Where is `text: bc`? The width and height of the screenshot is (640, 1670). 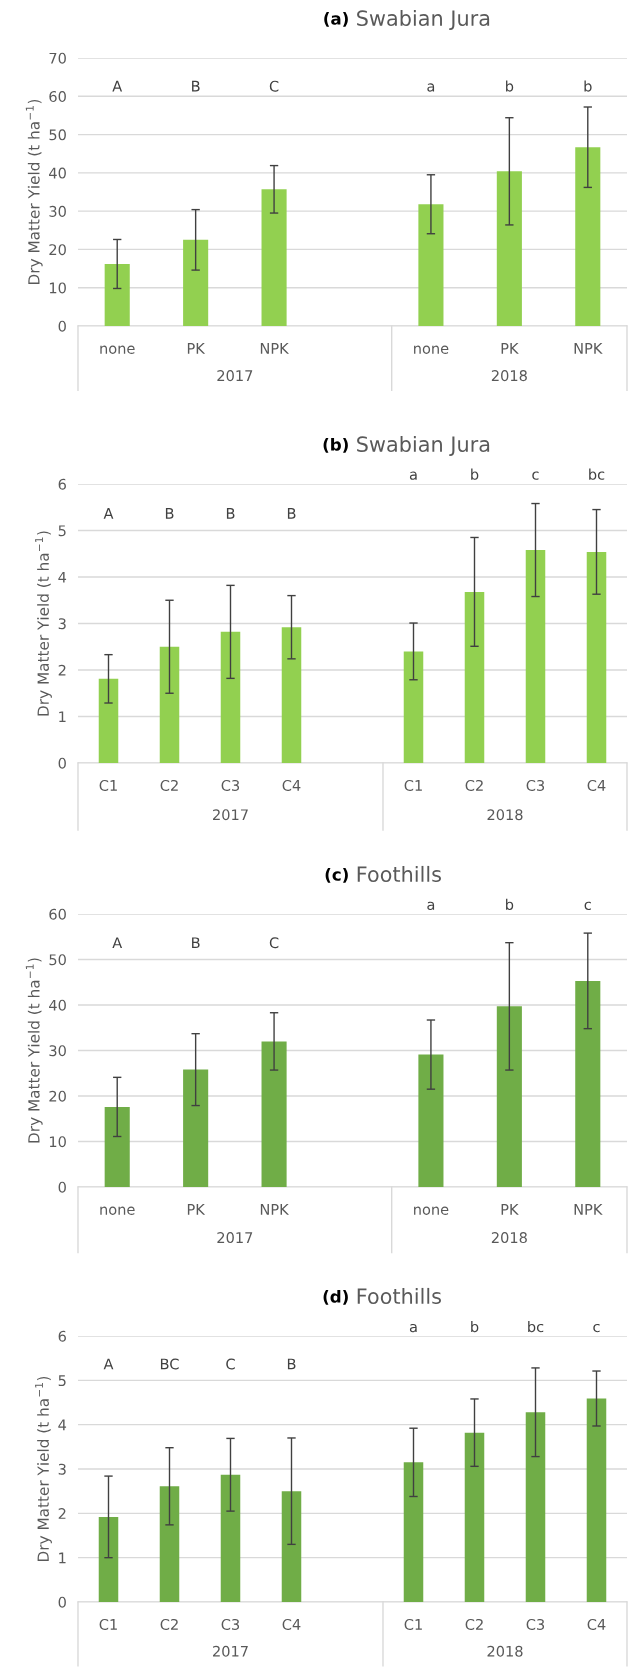
text: bc is located at coordinates (597, 474).